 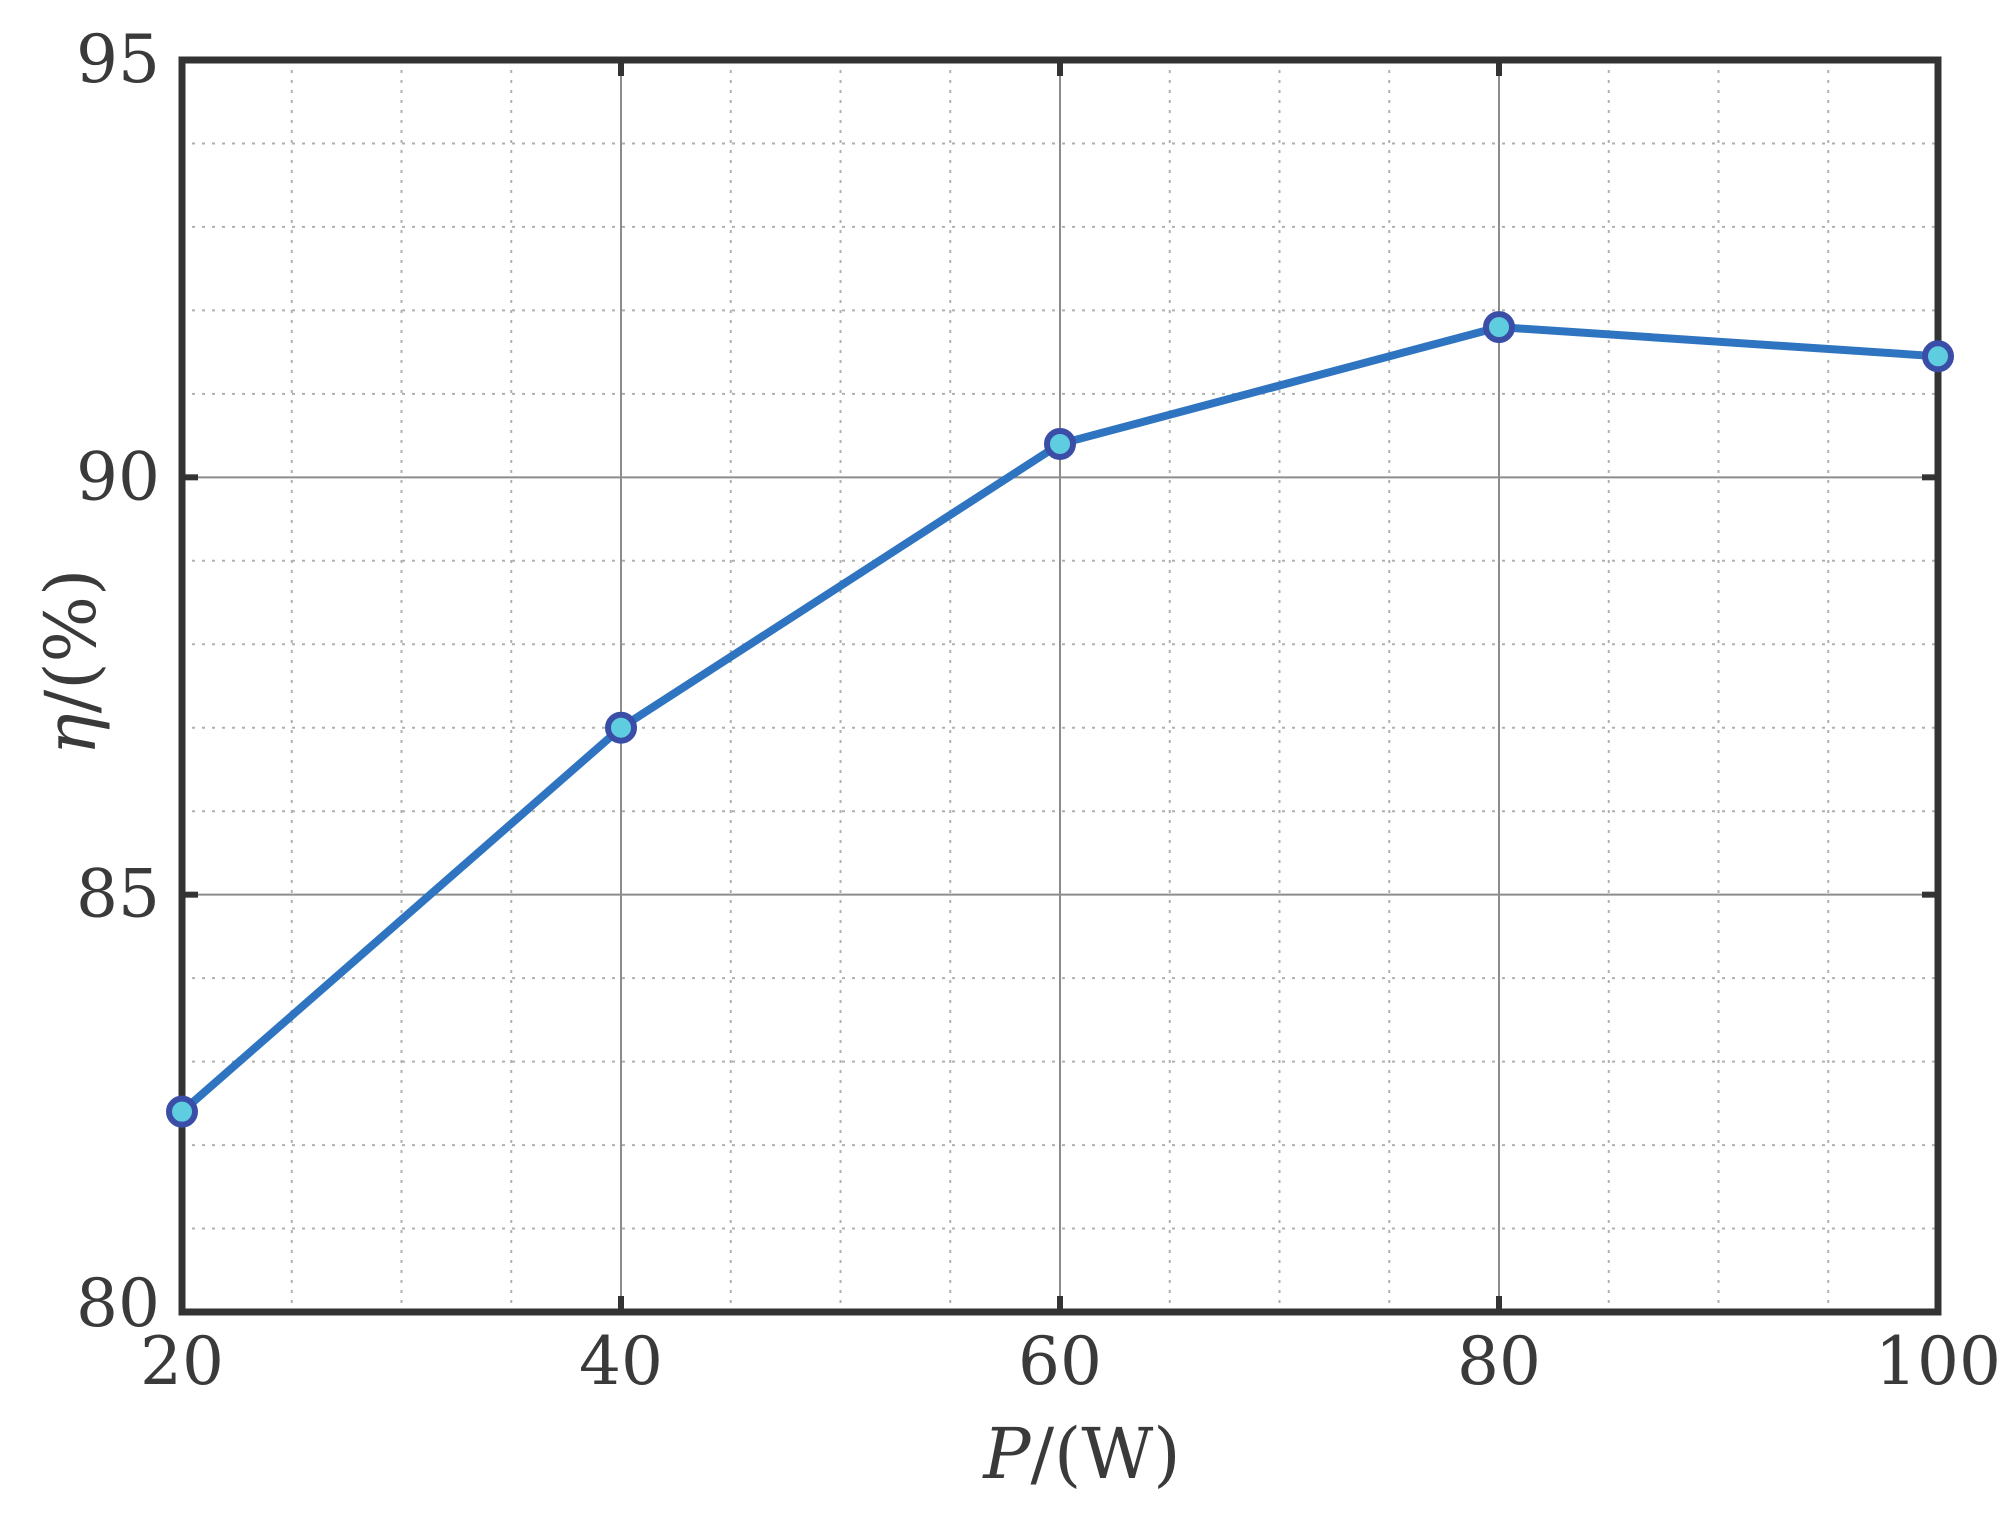 I want to click on y-tick-label: 85, so click(x=118, y=894).